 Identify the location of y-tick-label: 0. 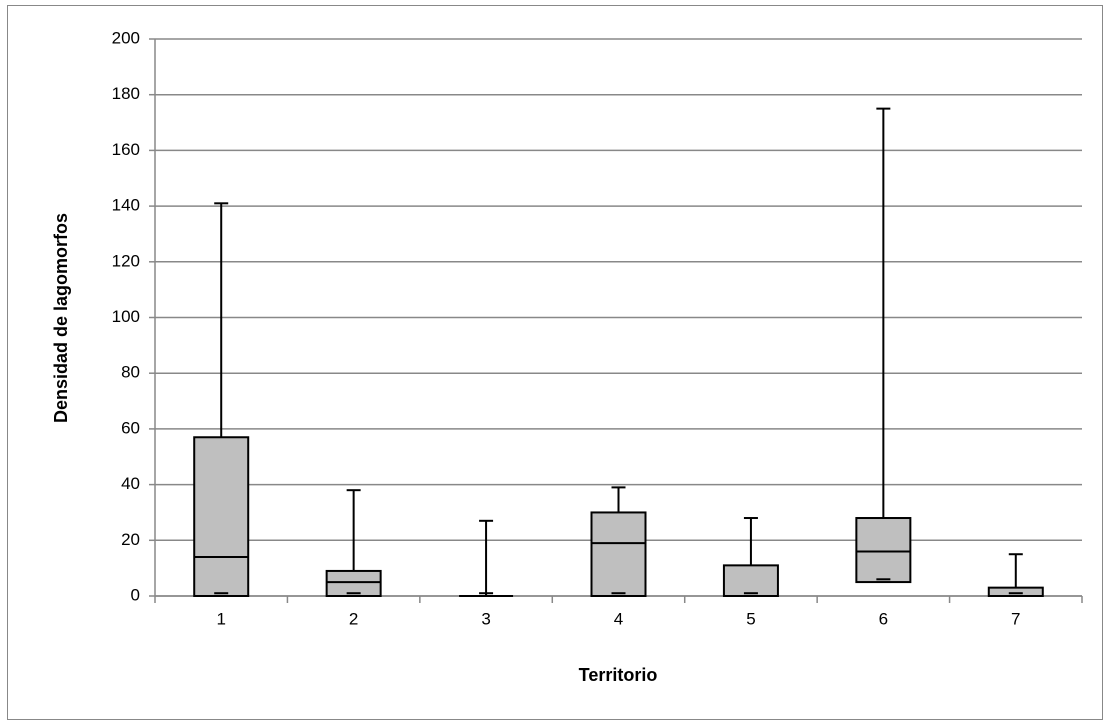
(135, 594).